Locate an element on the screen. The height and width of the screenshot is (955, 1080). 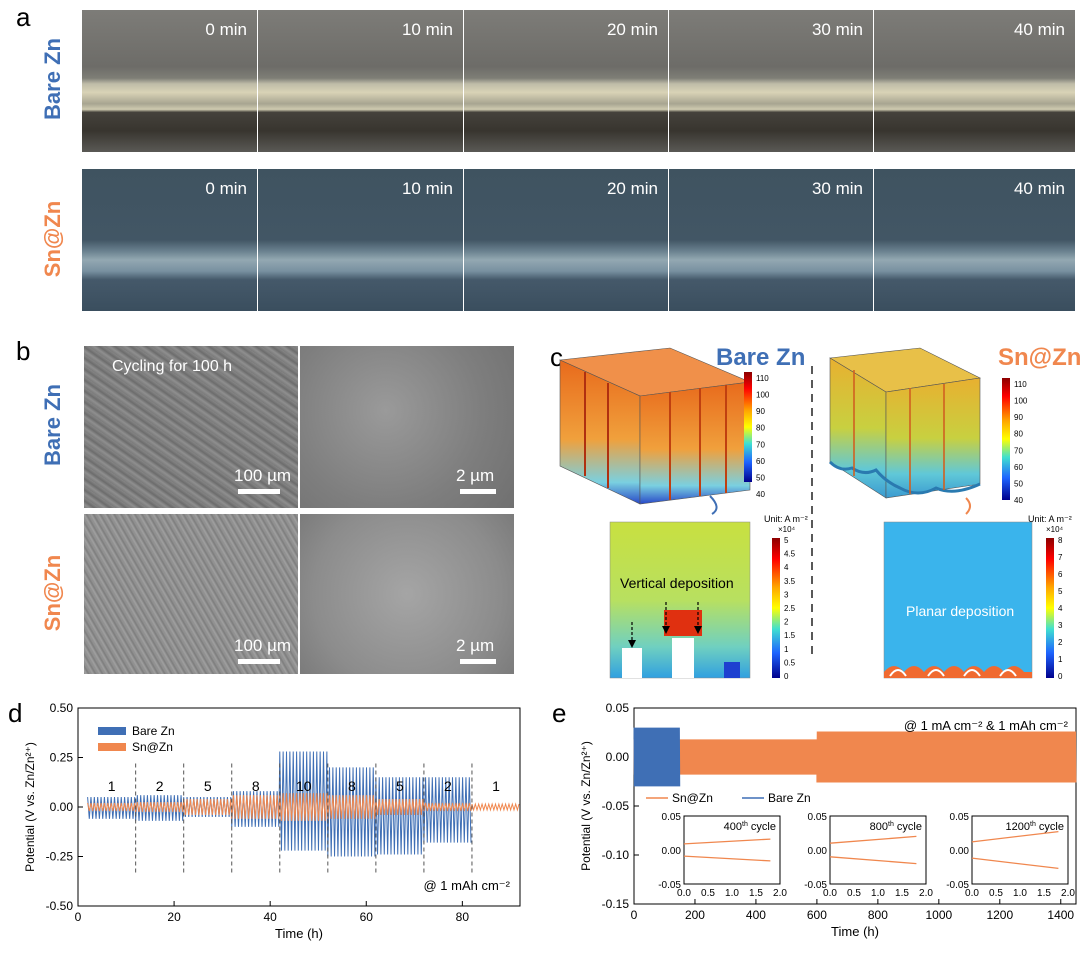
micrograph-bare-1: 10 min is located at coordinates (360, 81).